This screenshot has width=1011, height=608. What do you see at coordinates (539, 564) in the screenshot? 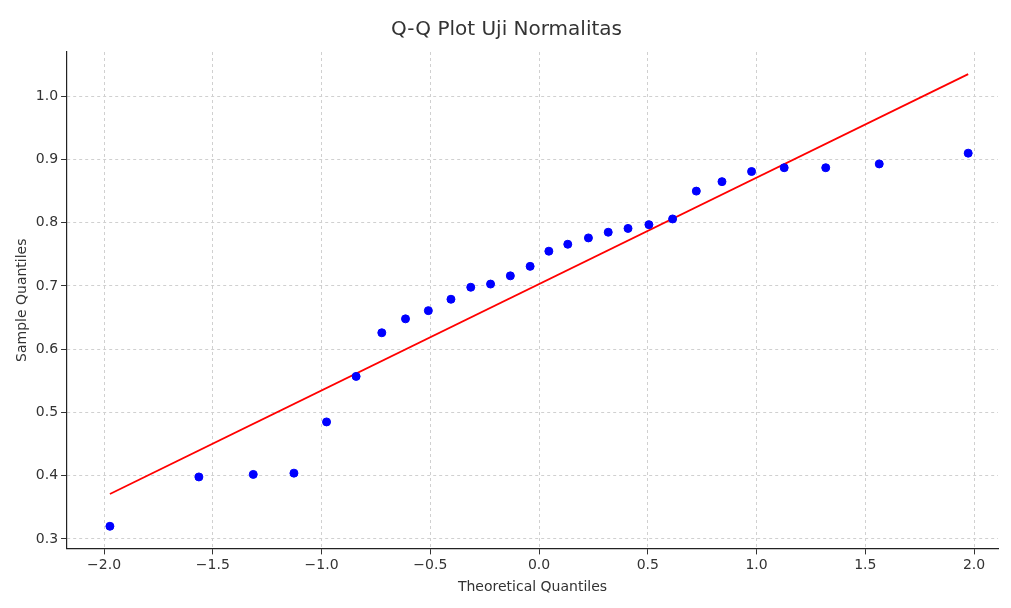
I see `x-tick-label: 0.0` at bounding box center [539, 564].